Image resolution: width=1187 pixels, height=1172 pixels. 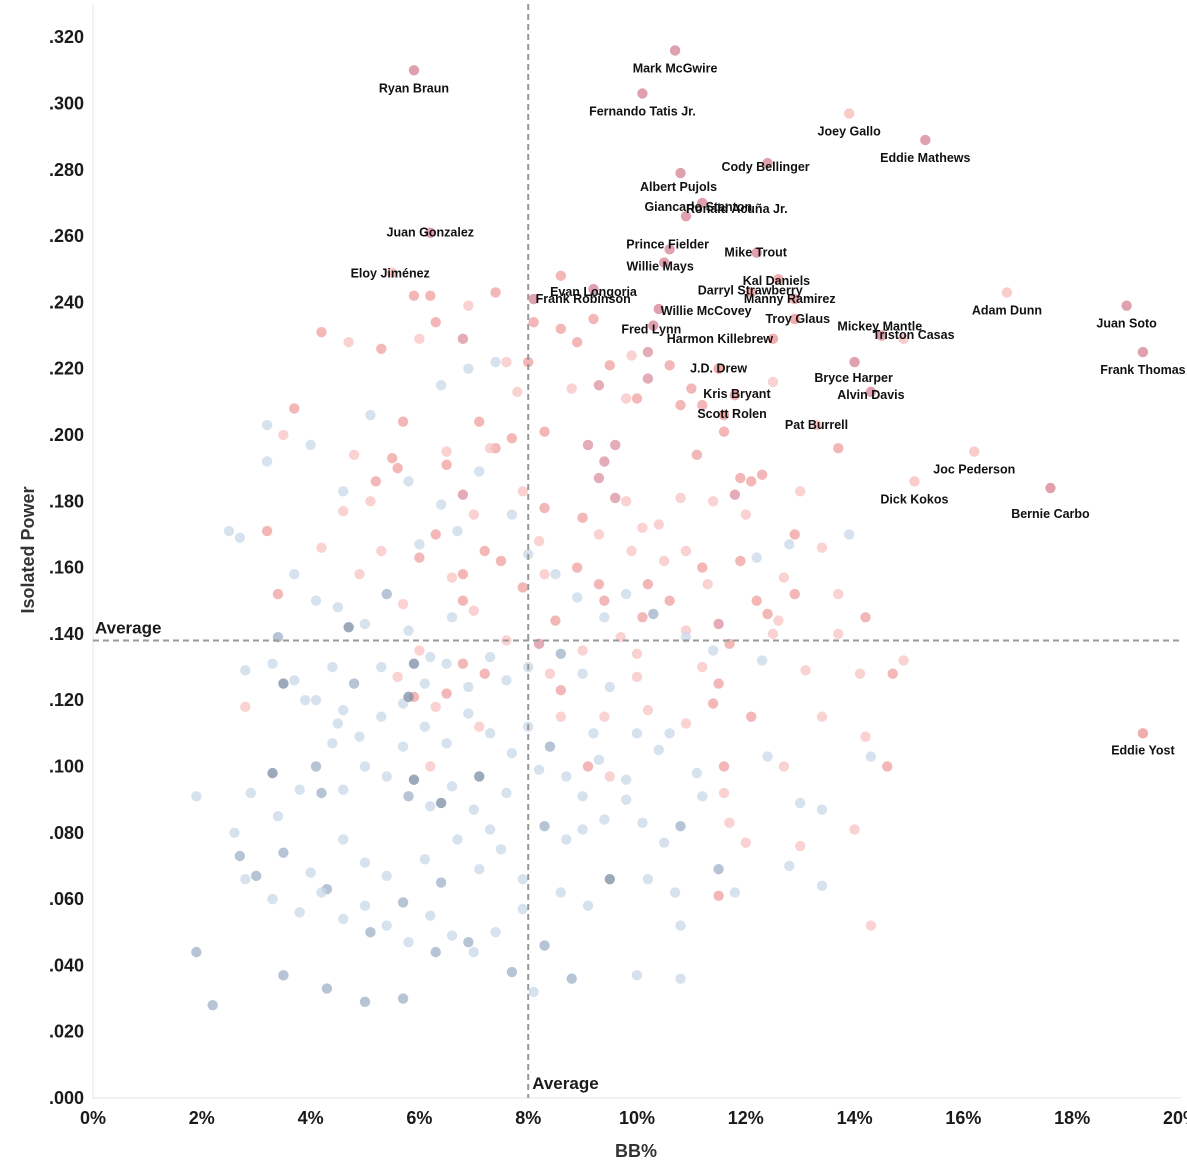 I want to click on point-label: Albert Pujols, so click(x=678, y=187).